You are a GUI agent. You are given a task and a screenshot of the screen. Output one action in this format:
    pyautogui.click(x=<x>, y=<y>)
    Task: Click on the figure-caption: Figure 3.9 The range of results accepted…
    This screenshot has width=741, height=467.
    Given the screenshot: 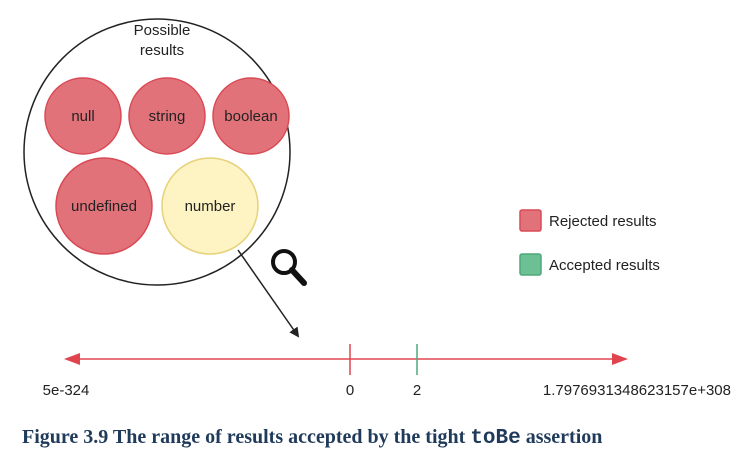 What is the action you would take?
    pyautogui.click(x=377, y=438)
    